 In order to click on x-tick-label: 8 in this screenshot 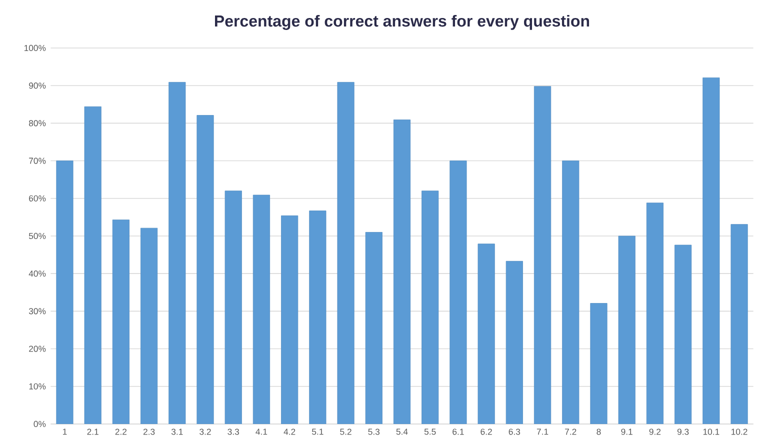, I will do `click(598, 431)`.